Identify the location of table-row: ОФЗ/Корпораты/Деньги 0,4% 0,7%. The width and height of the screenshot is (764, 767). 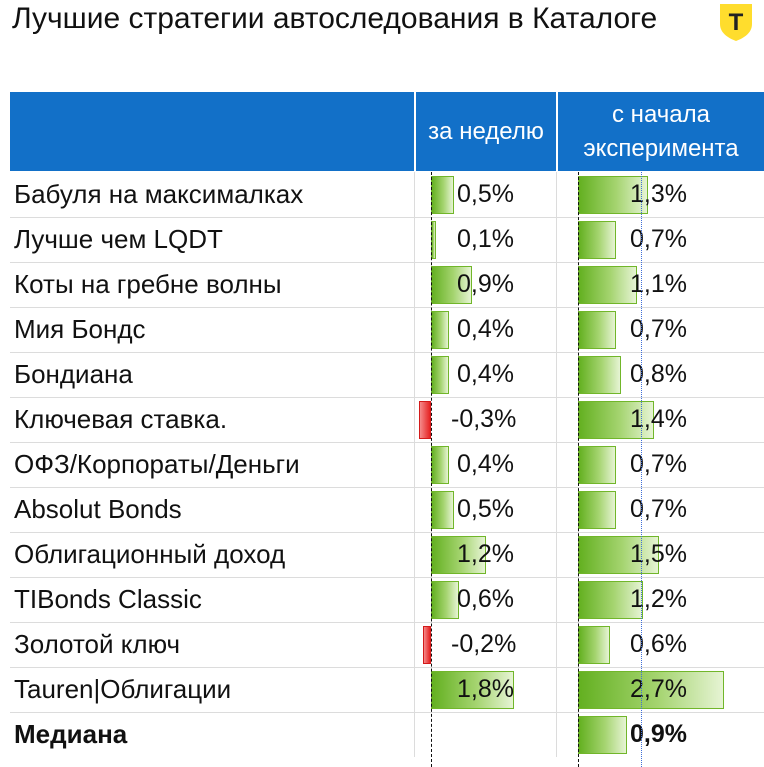
(387, 465).